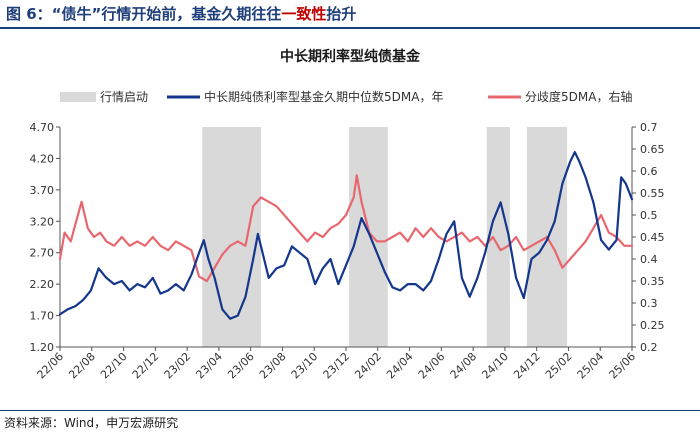  I want to click on y-right-tick-label: 0.25, so click(652, 325).